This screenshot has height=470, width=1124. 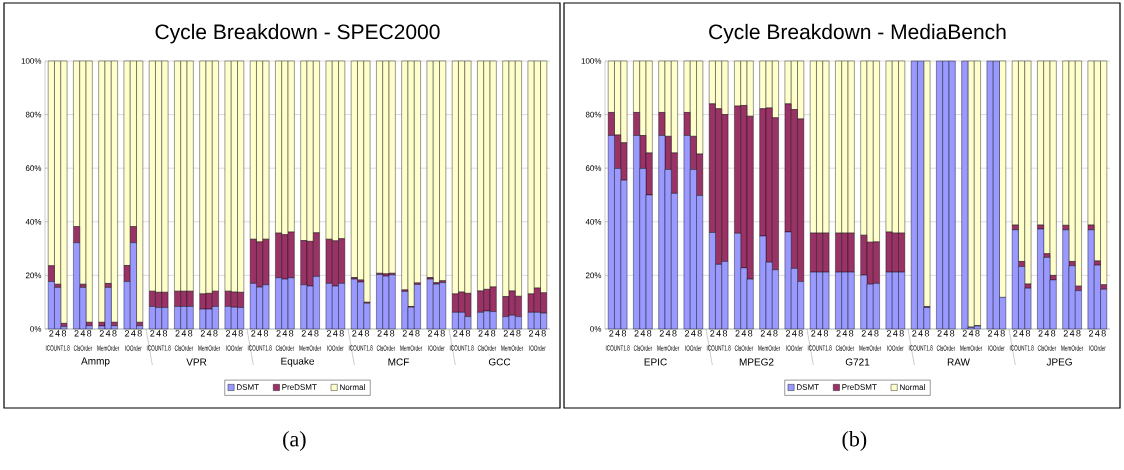 What do you see at coordinates (95, 362) in the screenshot?
I see `text: Ammp` at bounding box center [95, 362].